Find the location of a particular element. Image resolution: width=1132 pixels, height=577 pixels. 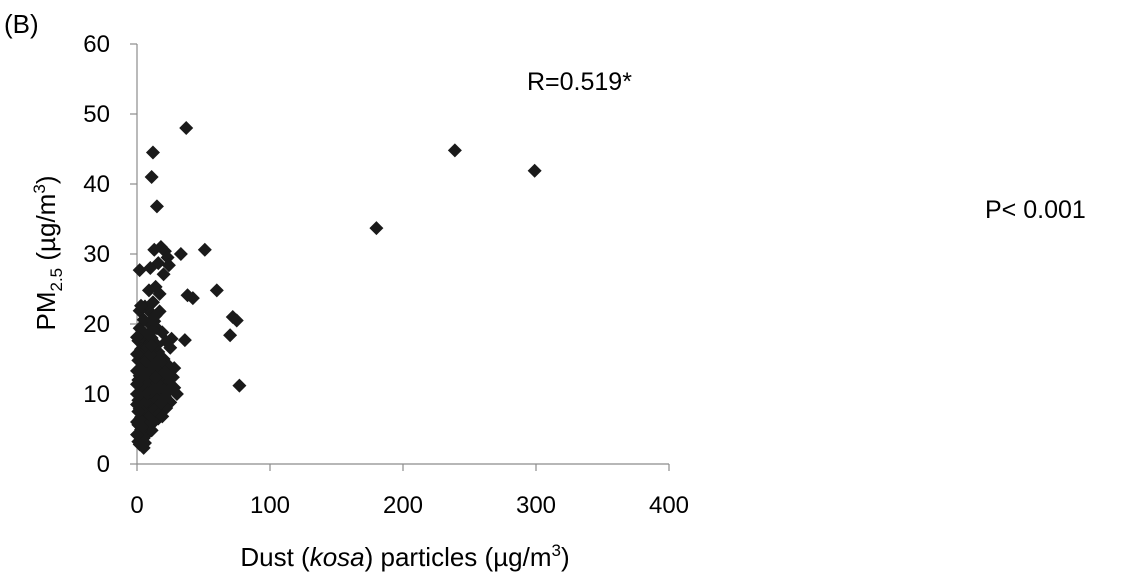

x-tick-label: 0 is located at coordinates (136, 505).